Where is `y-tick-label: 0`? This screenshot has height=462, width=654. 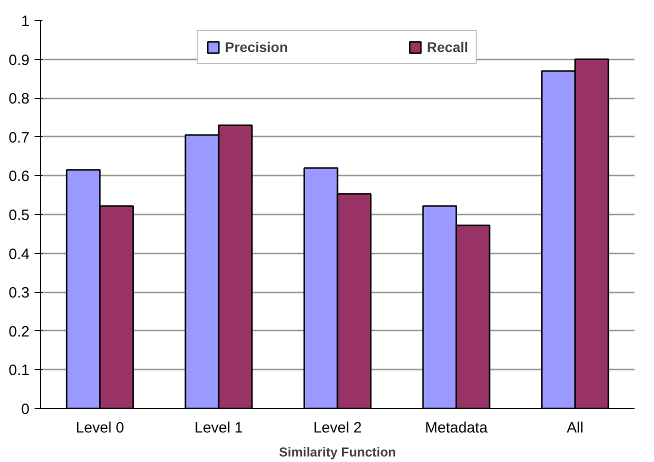 y-tick-label: 0 is located at coordinates (25, 409).